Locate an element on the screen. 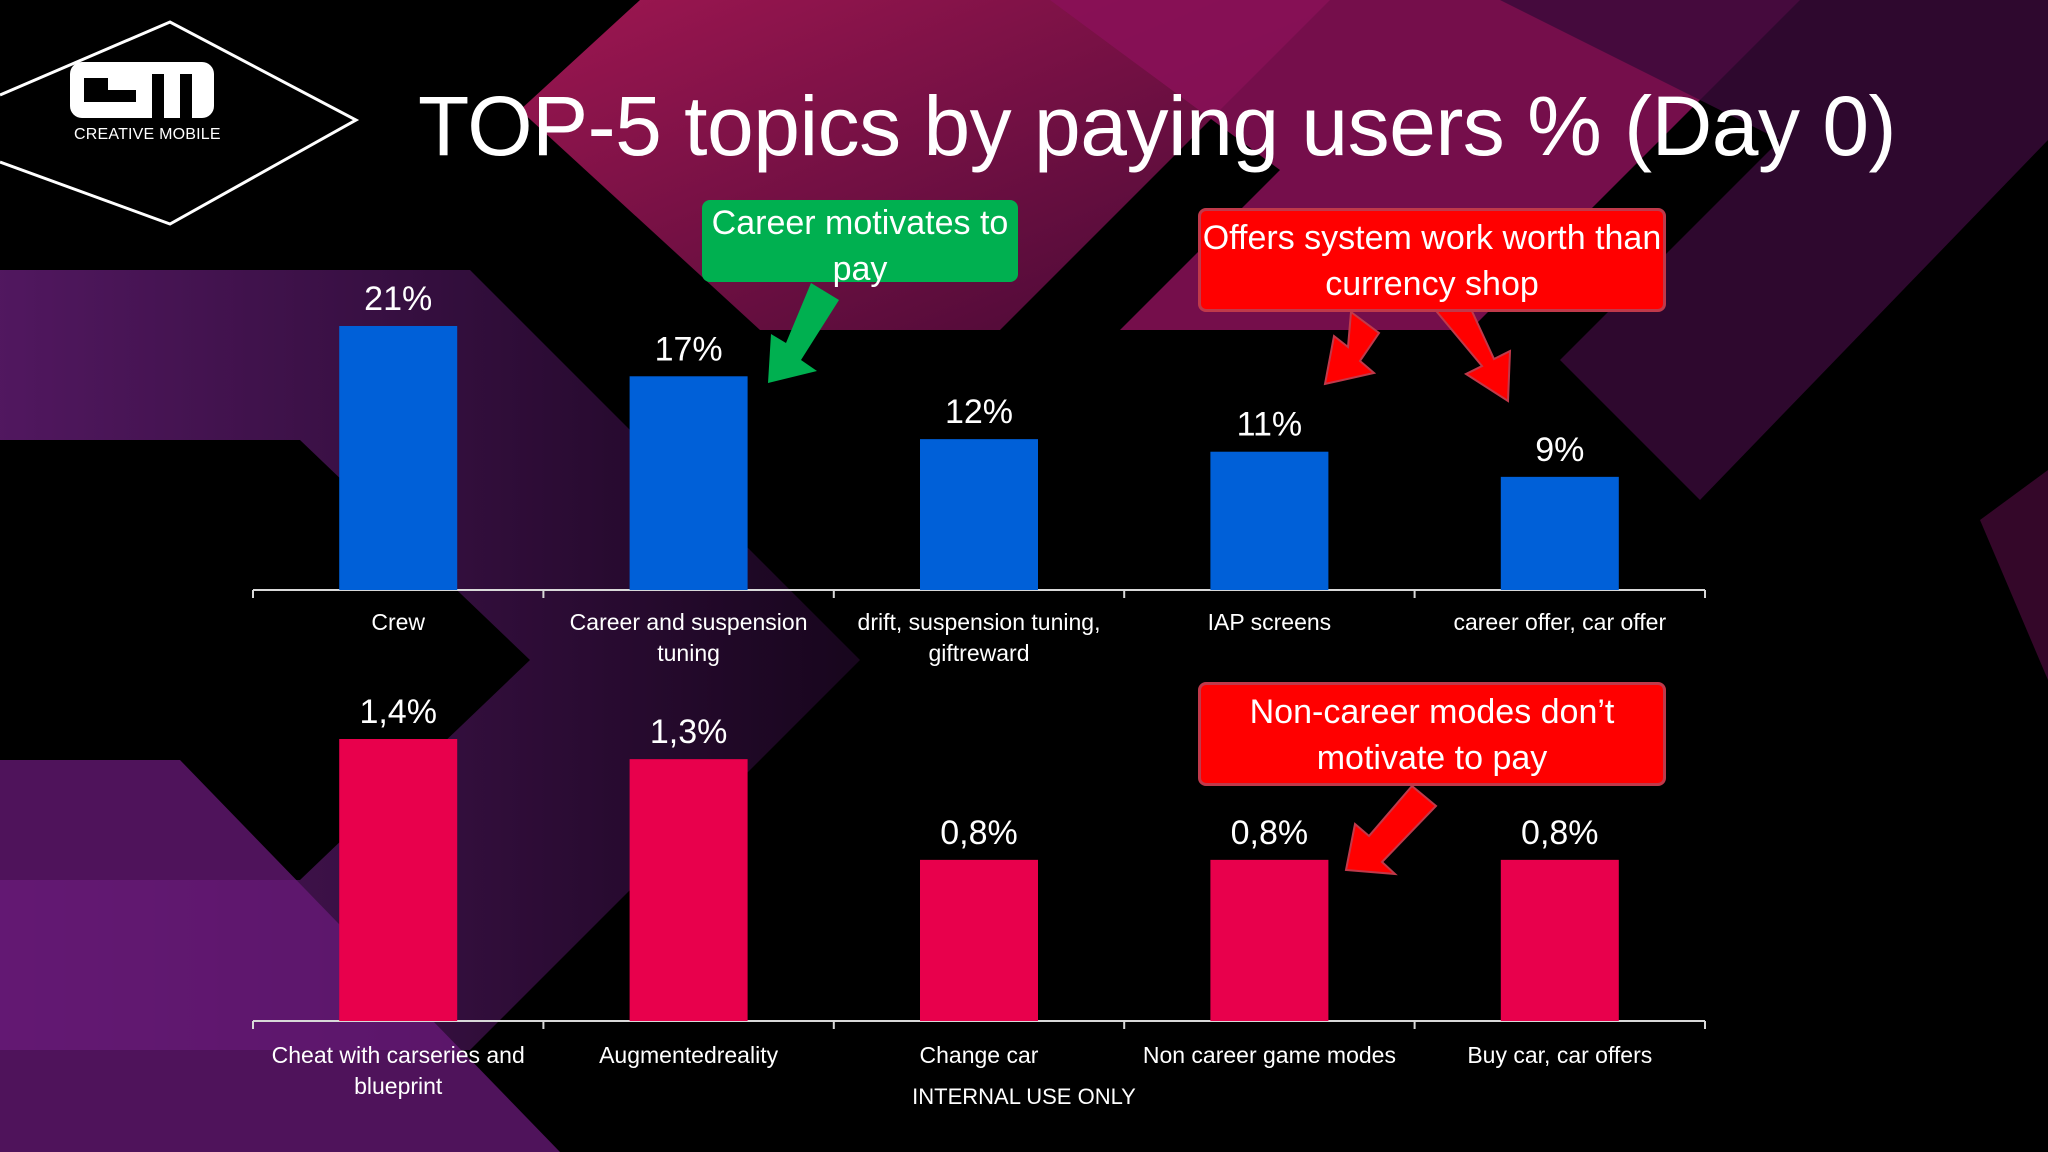 This screenshot has width=2048, height=1152. category-label: Non career game modes is located at coordinates (1269, 1055).